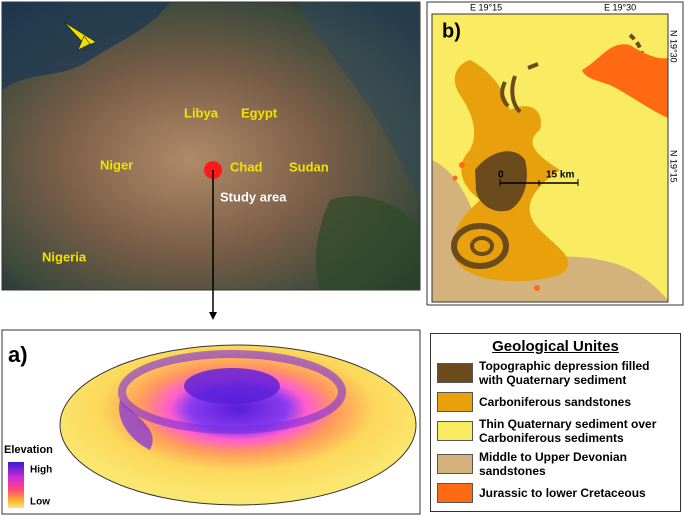  What do you see at coordinates (136, 425) in the screenshot?
I see `elevation-ridge` at bounding box center [136, 425].